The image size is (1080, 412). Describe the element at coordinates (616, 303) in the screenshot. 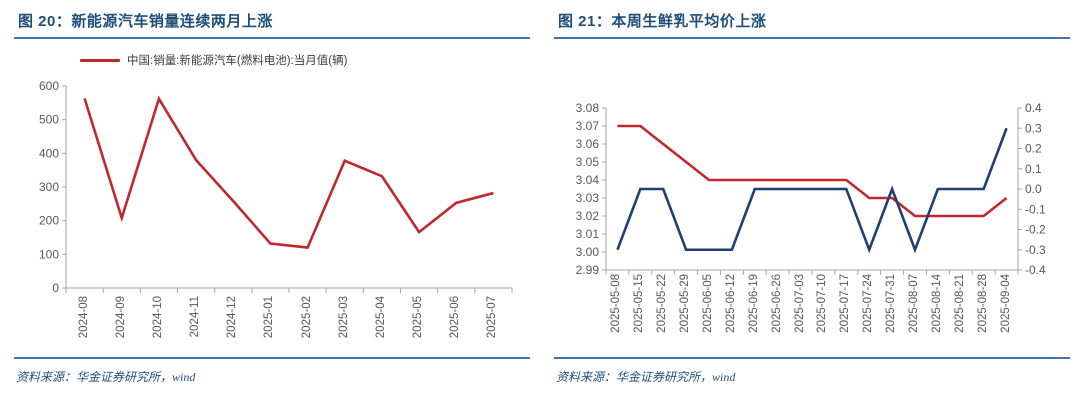

I see `x-axis-tick-label: 2025-05-08` at that location.